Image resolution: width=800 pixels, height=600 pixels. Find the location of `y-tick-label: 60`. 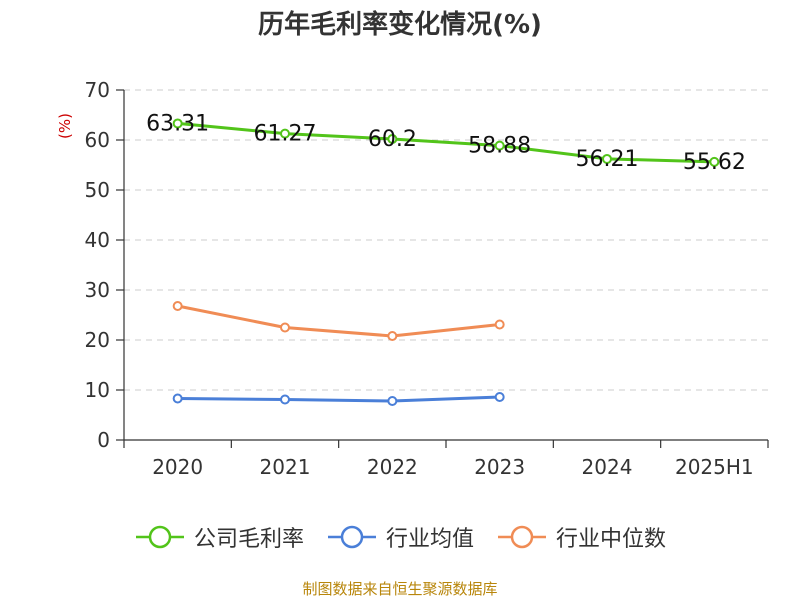

y-tick-label: 60 is located at coordinates (97, 140).